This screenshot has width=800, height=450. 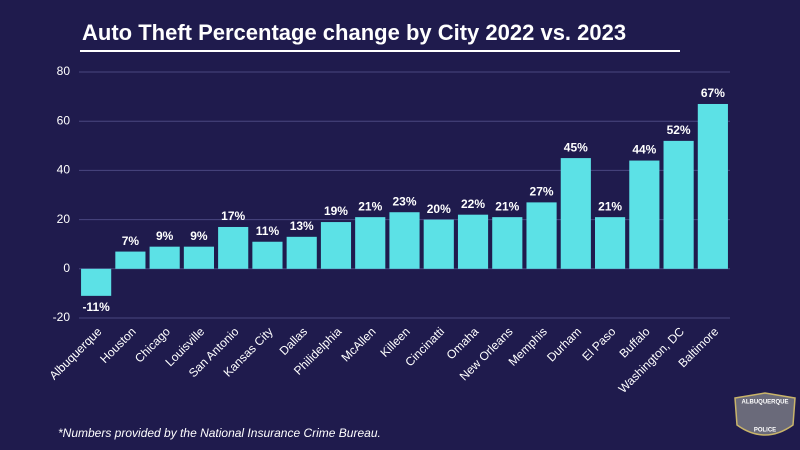 What do you see at coordinates (64, 219) in the screenshot?
I see `y-tick-label: 20` at bounding box center [64, 219].